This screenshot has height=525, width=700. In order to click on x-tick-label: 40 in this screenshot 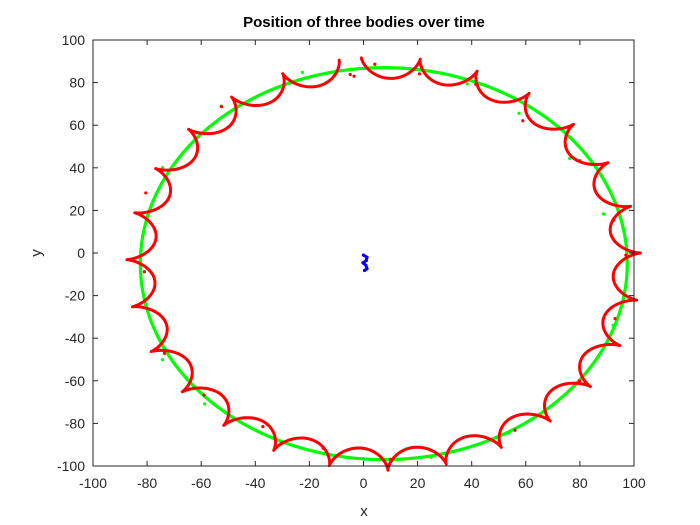, I will do `click(472, 483)`.